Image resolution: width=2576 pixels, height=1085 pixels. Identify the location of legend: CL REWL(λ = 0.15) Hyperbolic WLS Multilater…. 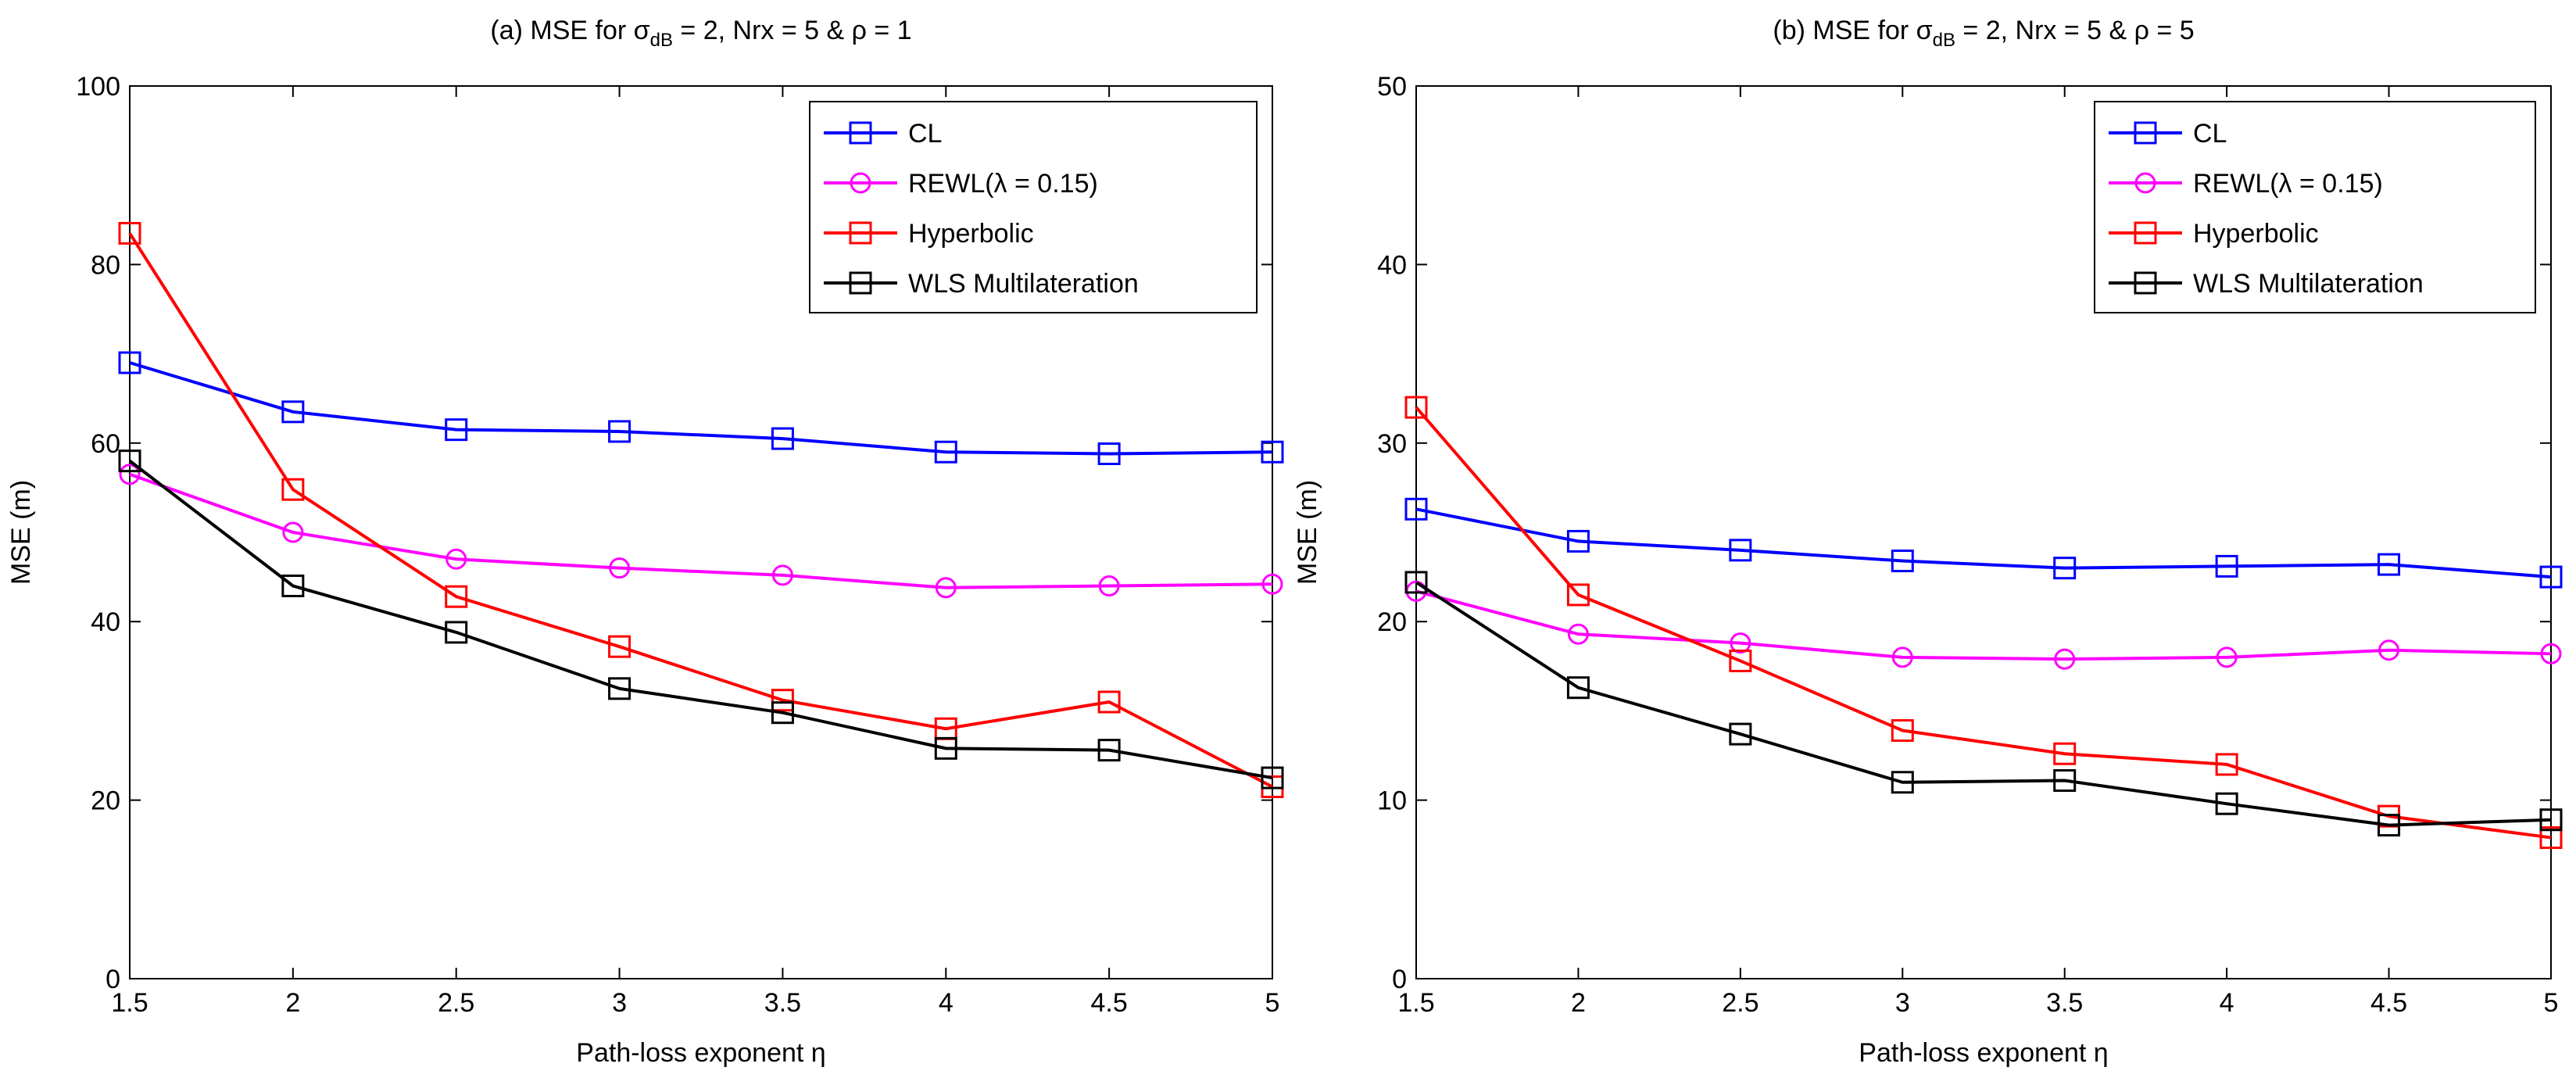
(1033, 207).